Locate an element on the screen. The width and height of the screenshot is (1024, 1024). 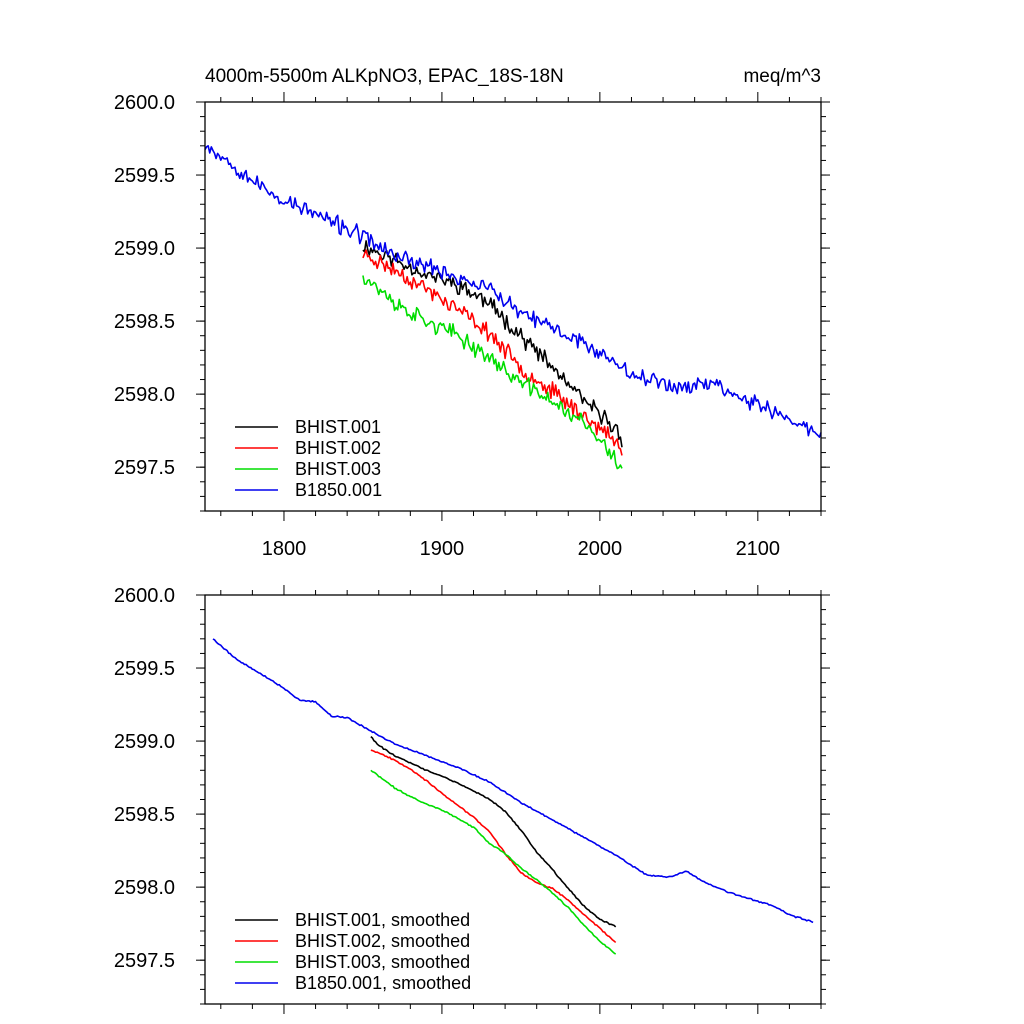
x-tick-label: 2000 is located at coordinates (600, 549).